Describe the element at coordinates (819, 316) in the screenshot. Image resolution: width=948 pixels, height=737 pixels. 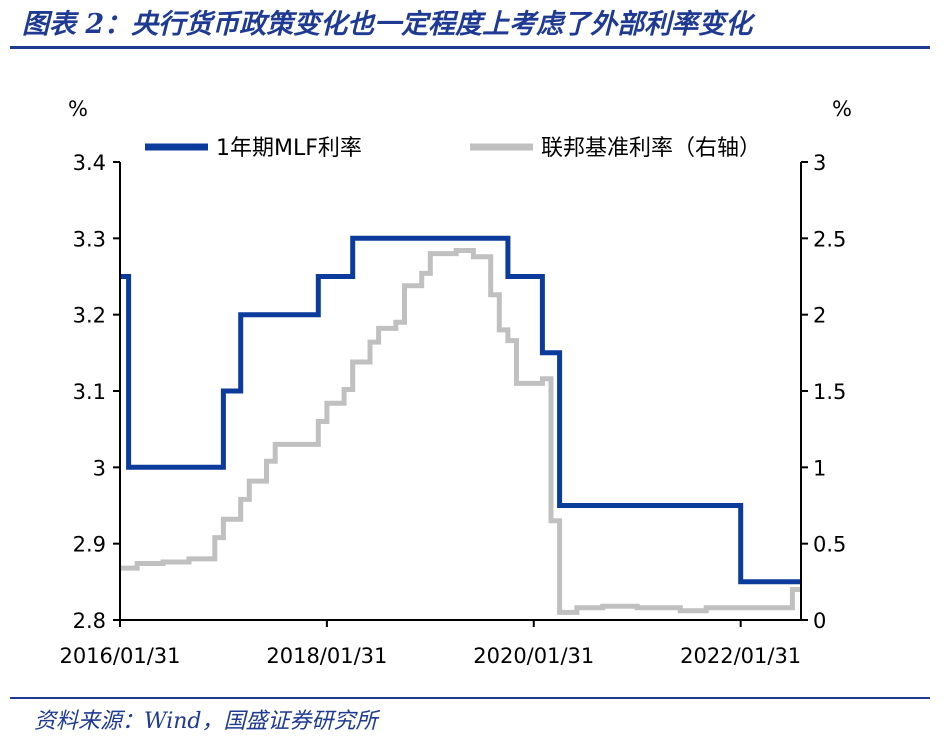
I see `right-tick-label: 2` at that location.